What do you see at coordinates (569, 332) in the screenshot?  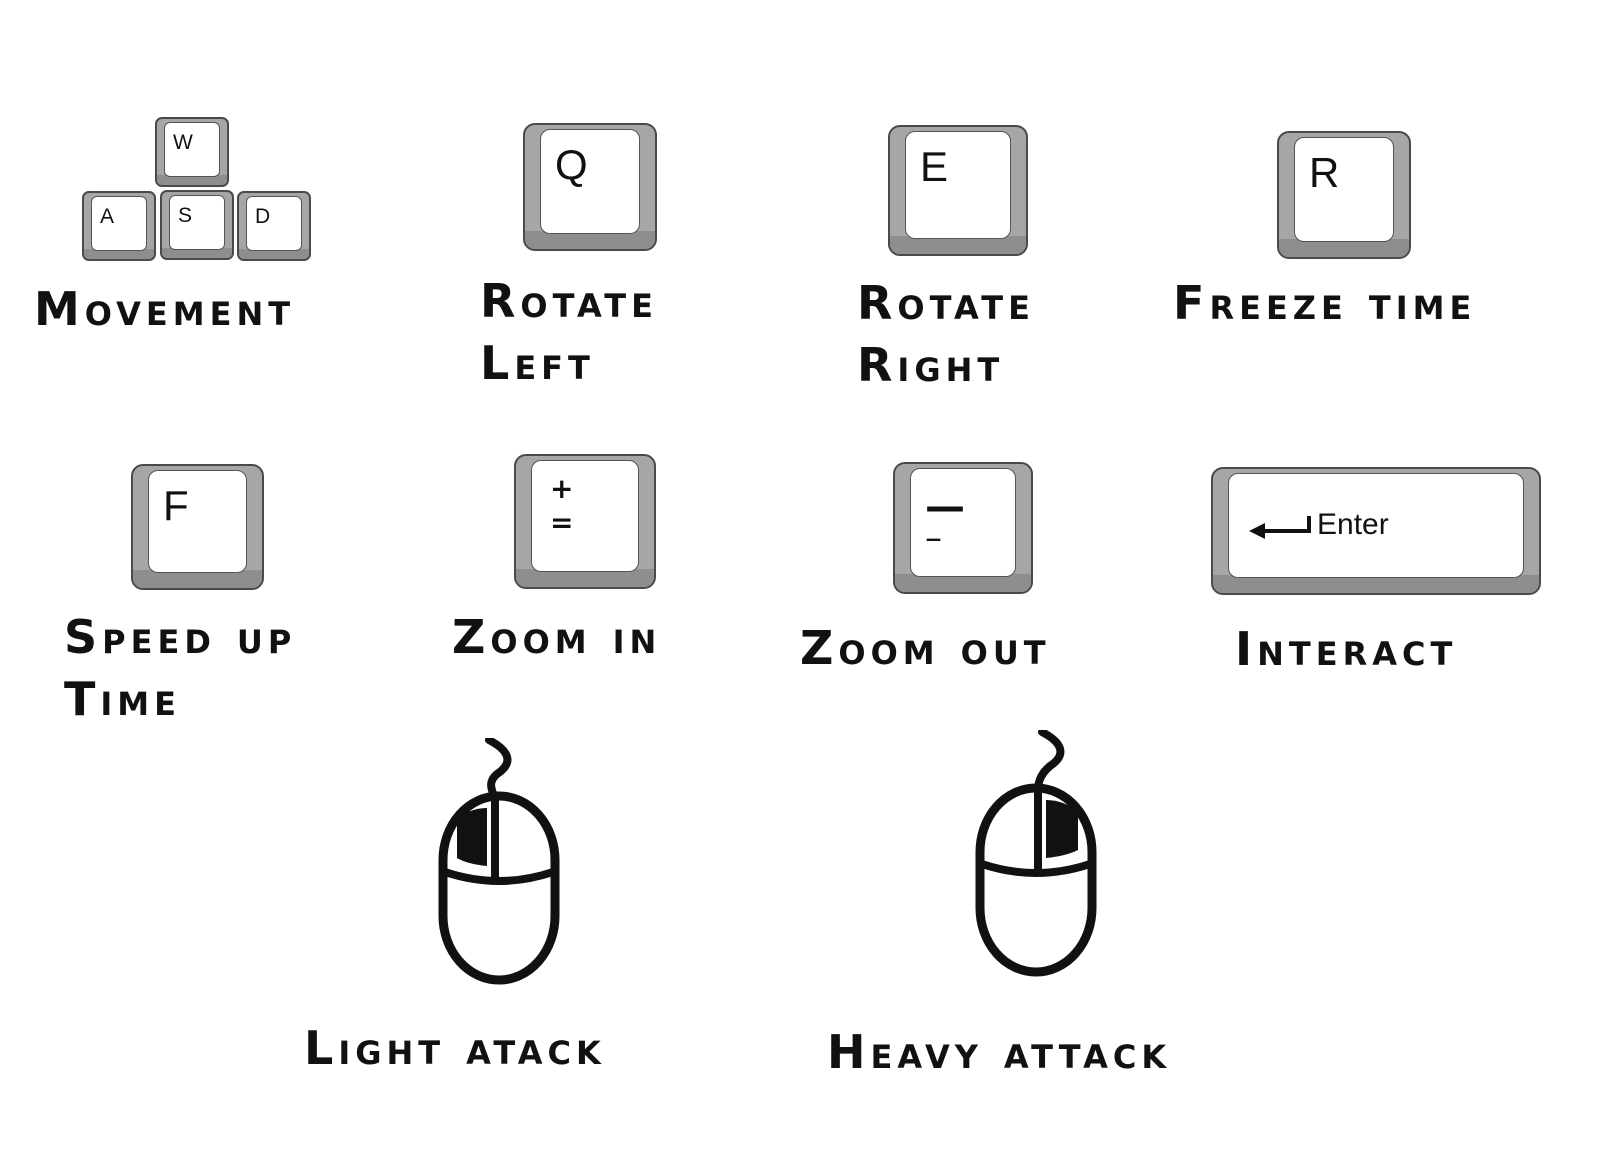 I see `rotate-left-label: Rotate Left` at bounding box center [569, 332].